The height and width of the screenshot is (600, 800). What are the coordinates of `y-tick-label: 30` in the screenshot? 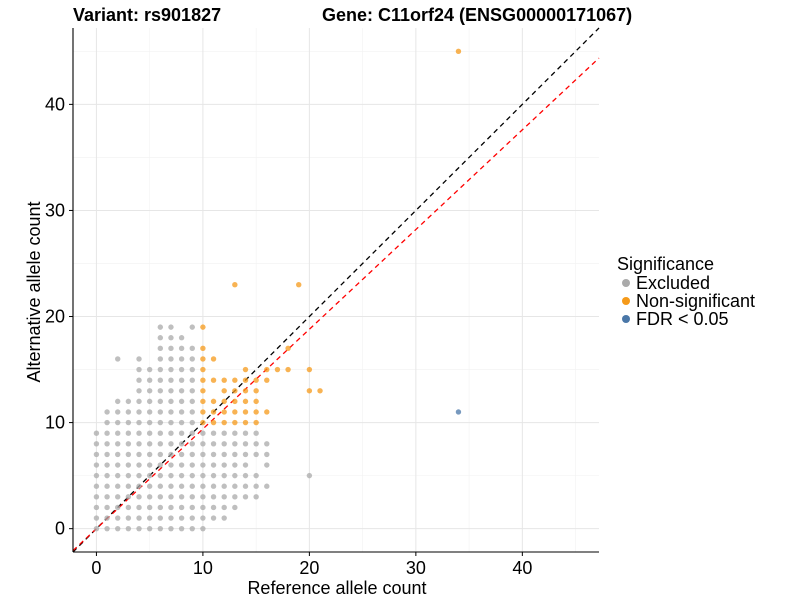 It's located at (55, 210).